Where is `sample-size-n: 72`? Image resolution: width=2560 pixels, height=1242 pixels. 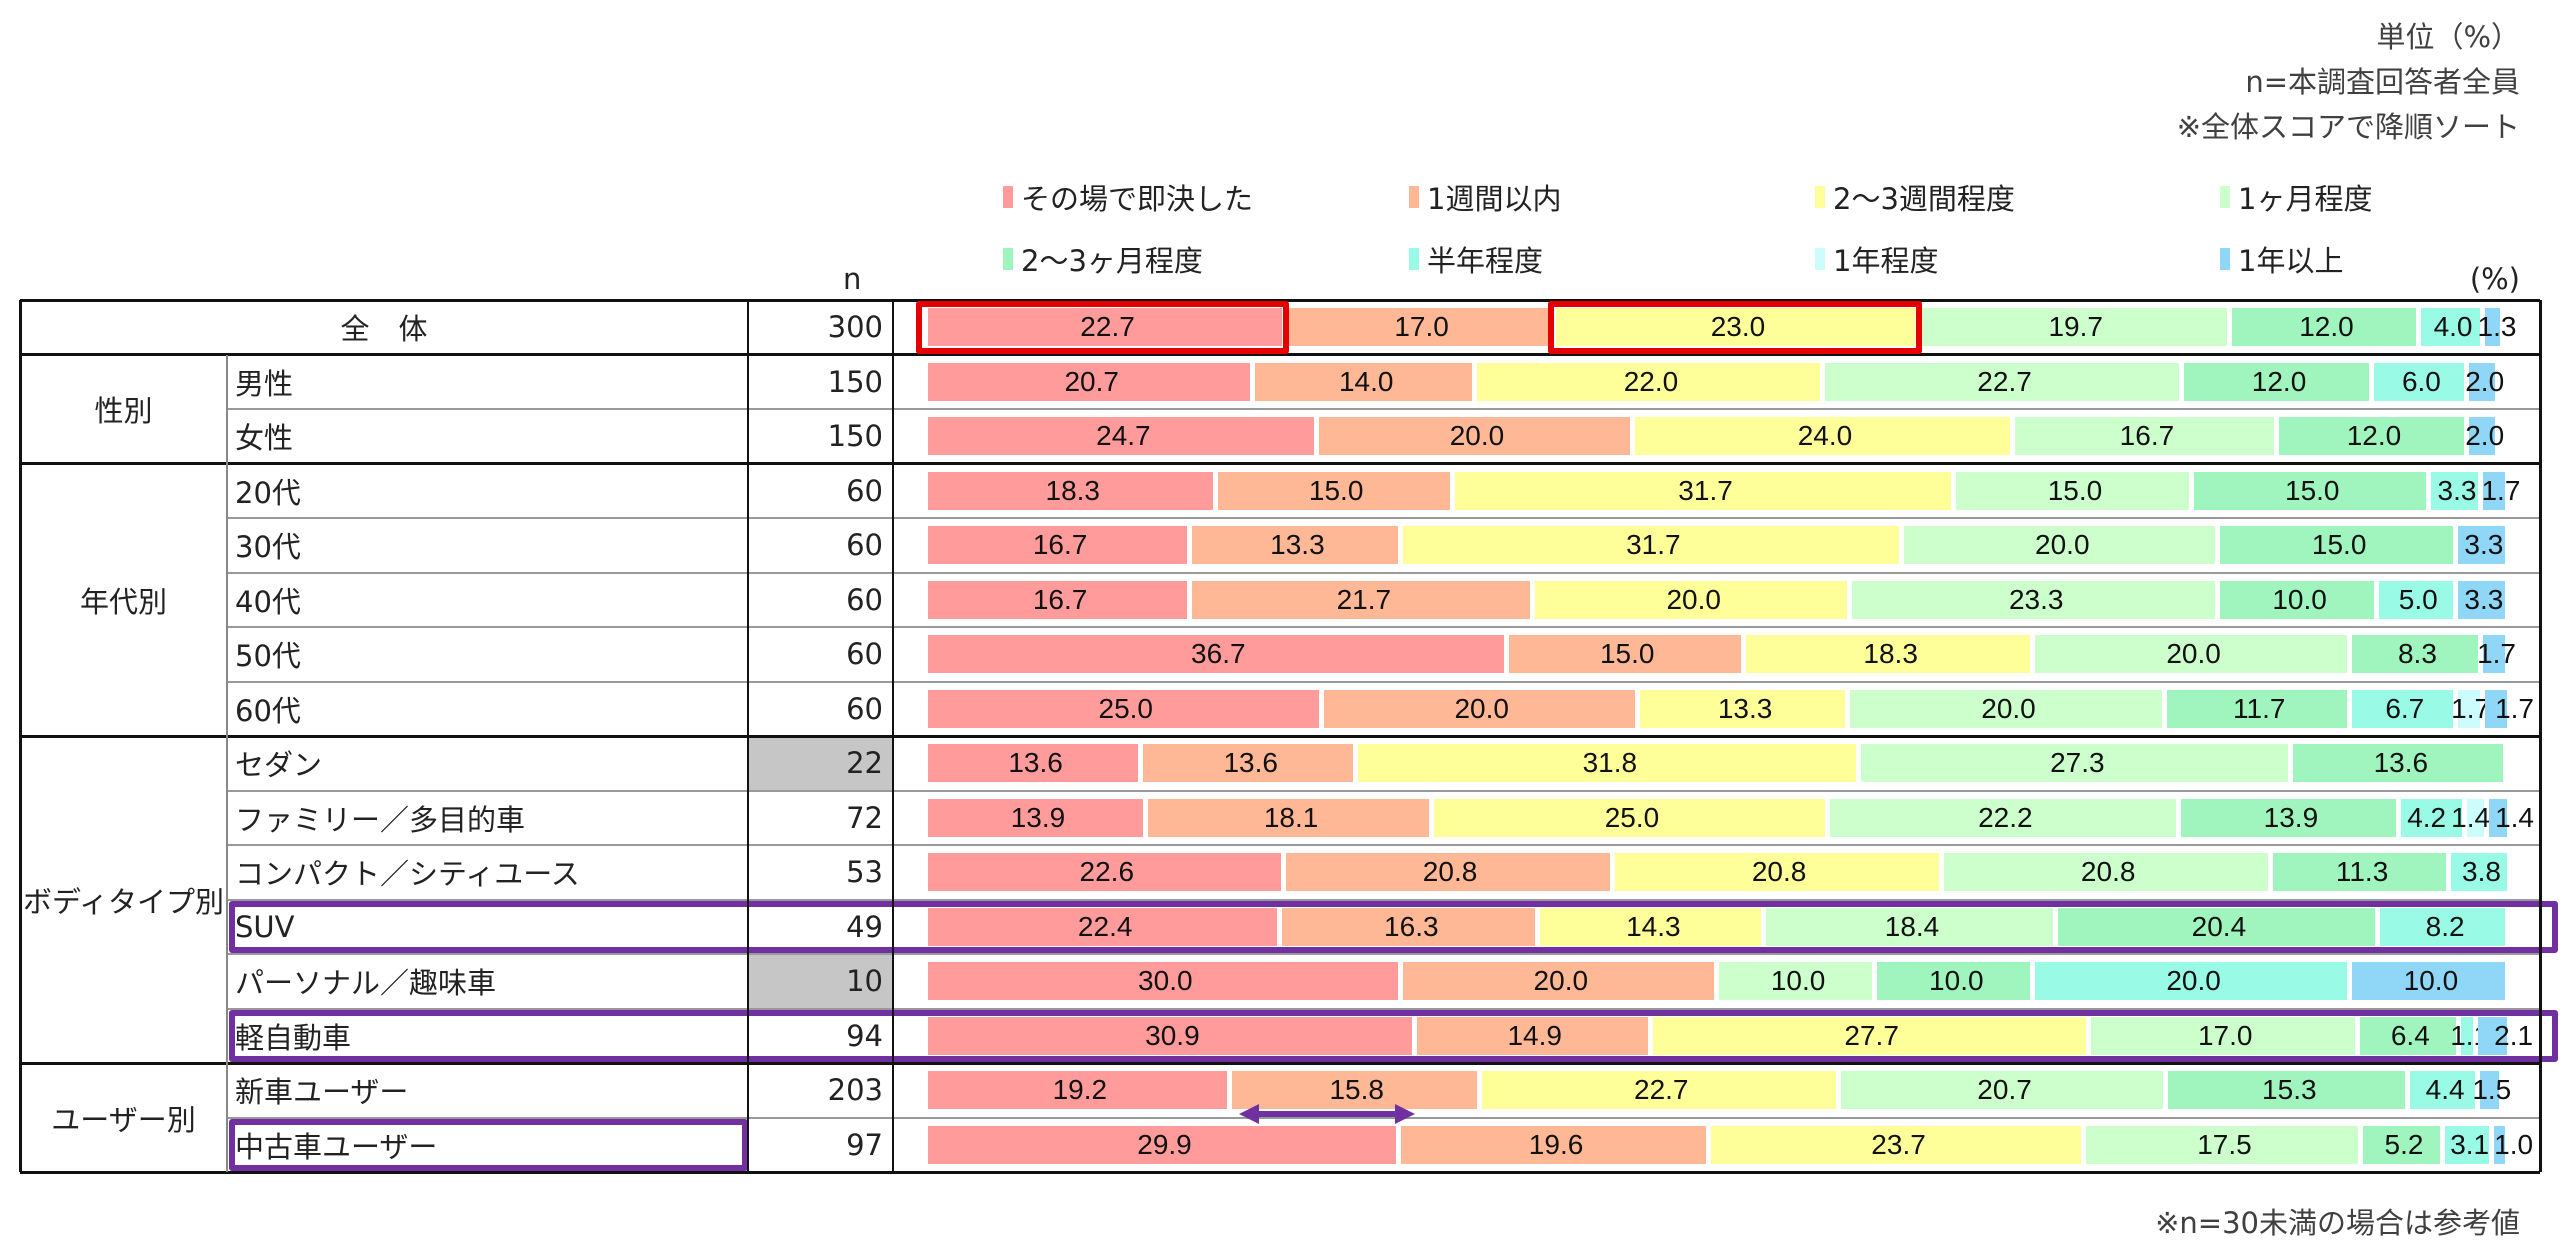
sample-size-n: 72 is located at coordinates (864, 817).